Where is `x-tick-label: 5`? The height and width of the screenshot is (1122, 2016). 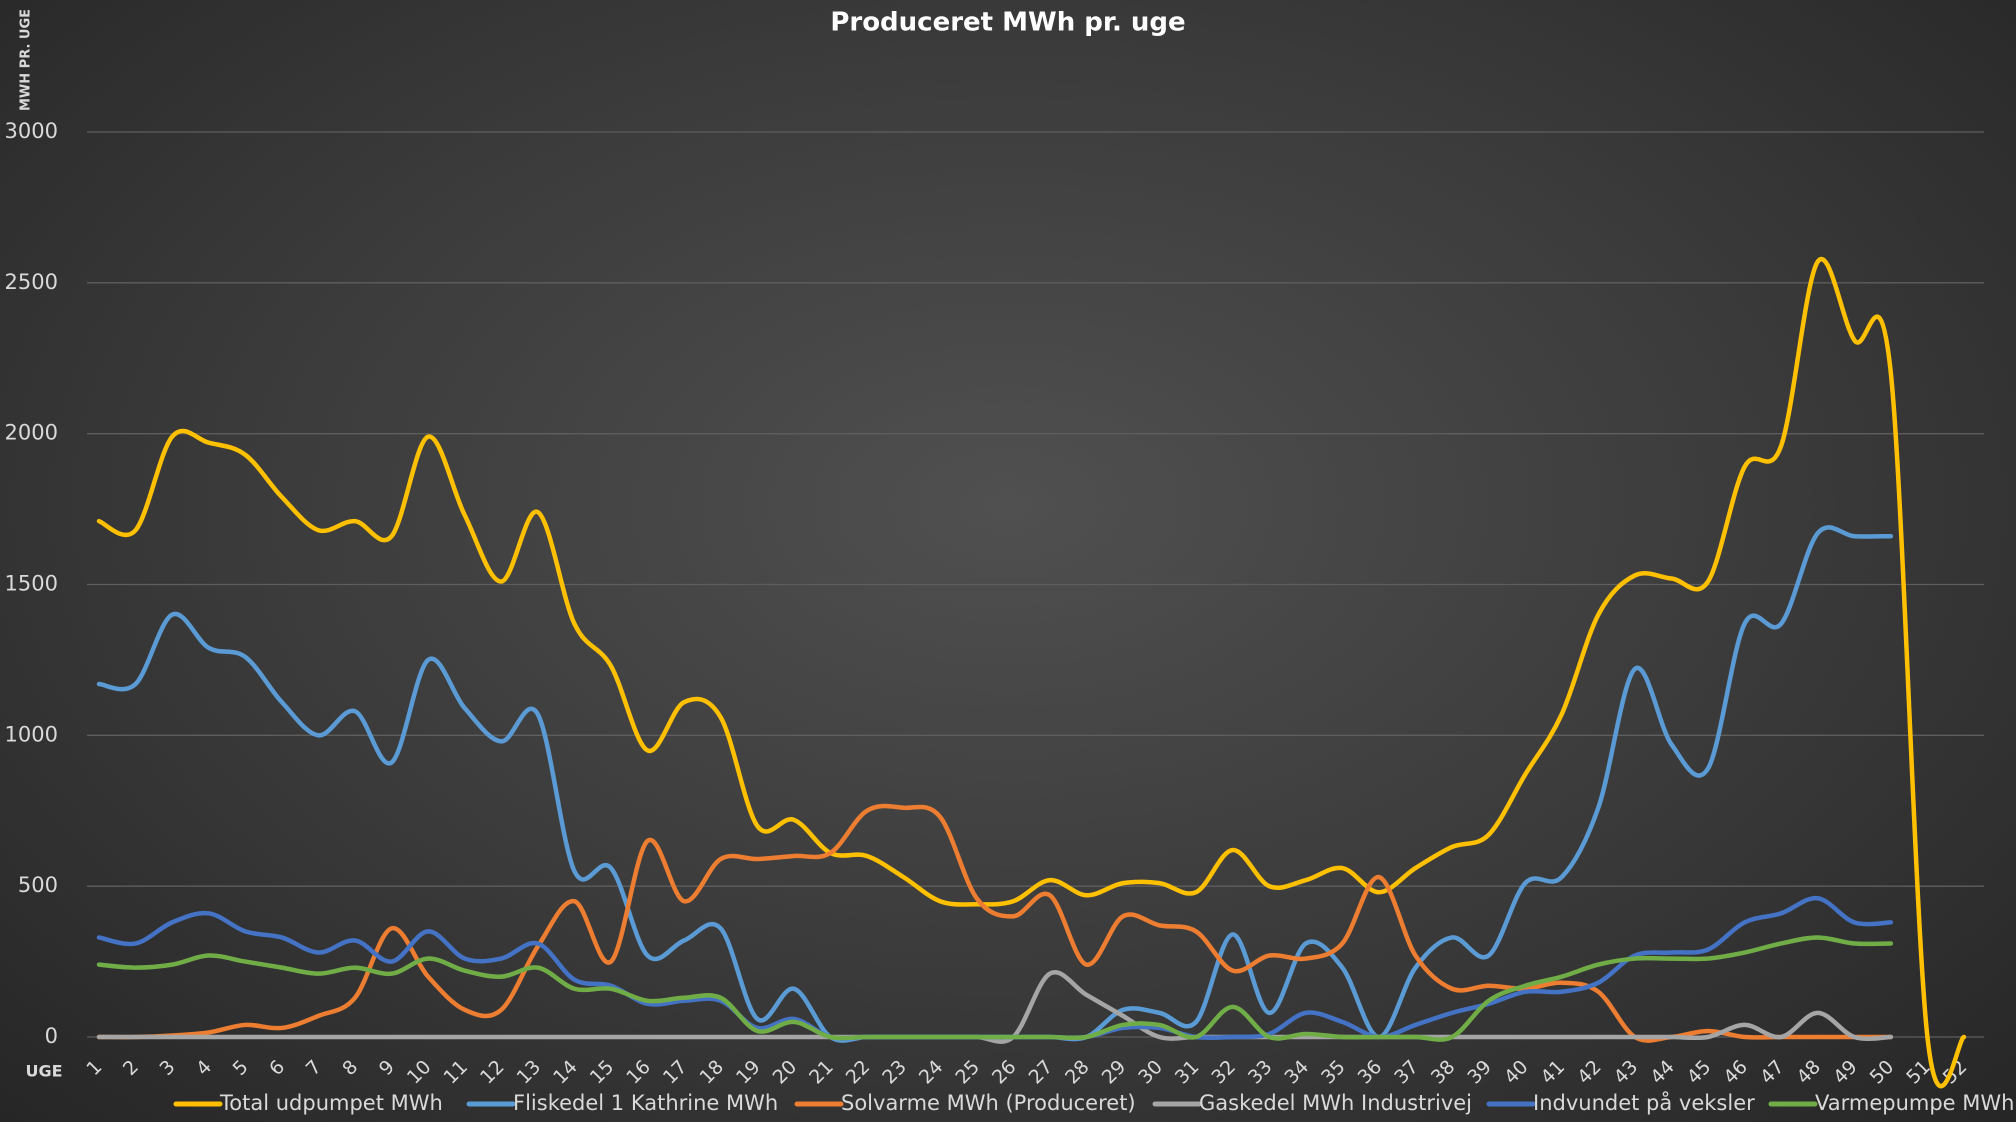
x-tick-label: 5 is located at coordinates (241, 1068).